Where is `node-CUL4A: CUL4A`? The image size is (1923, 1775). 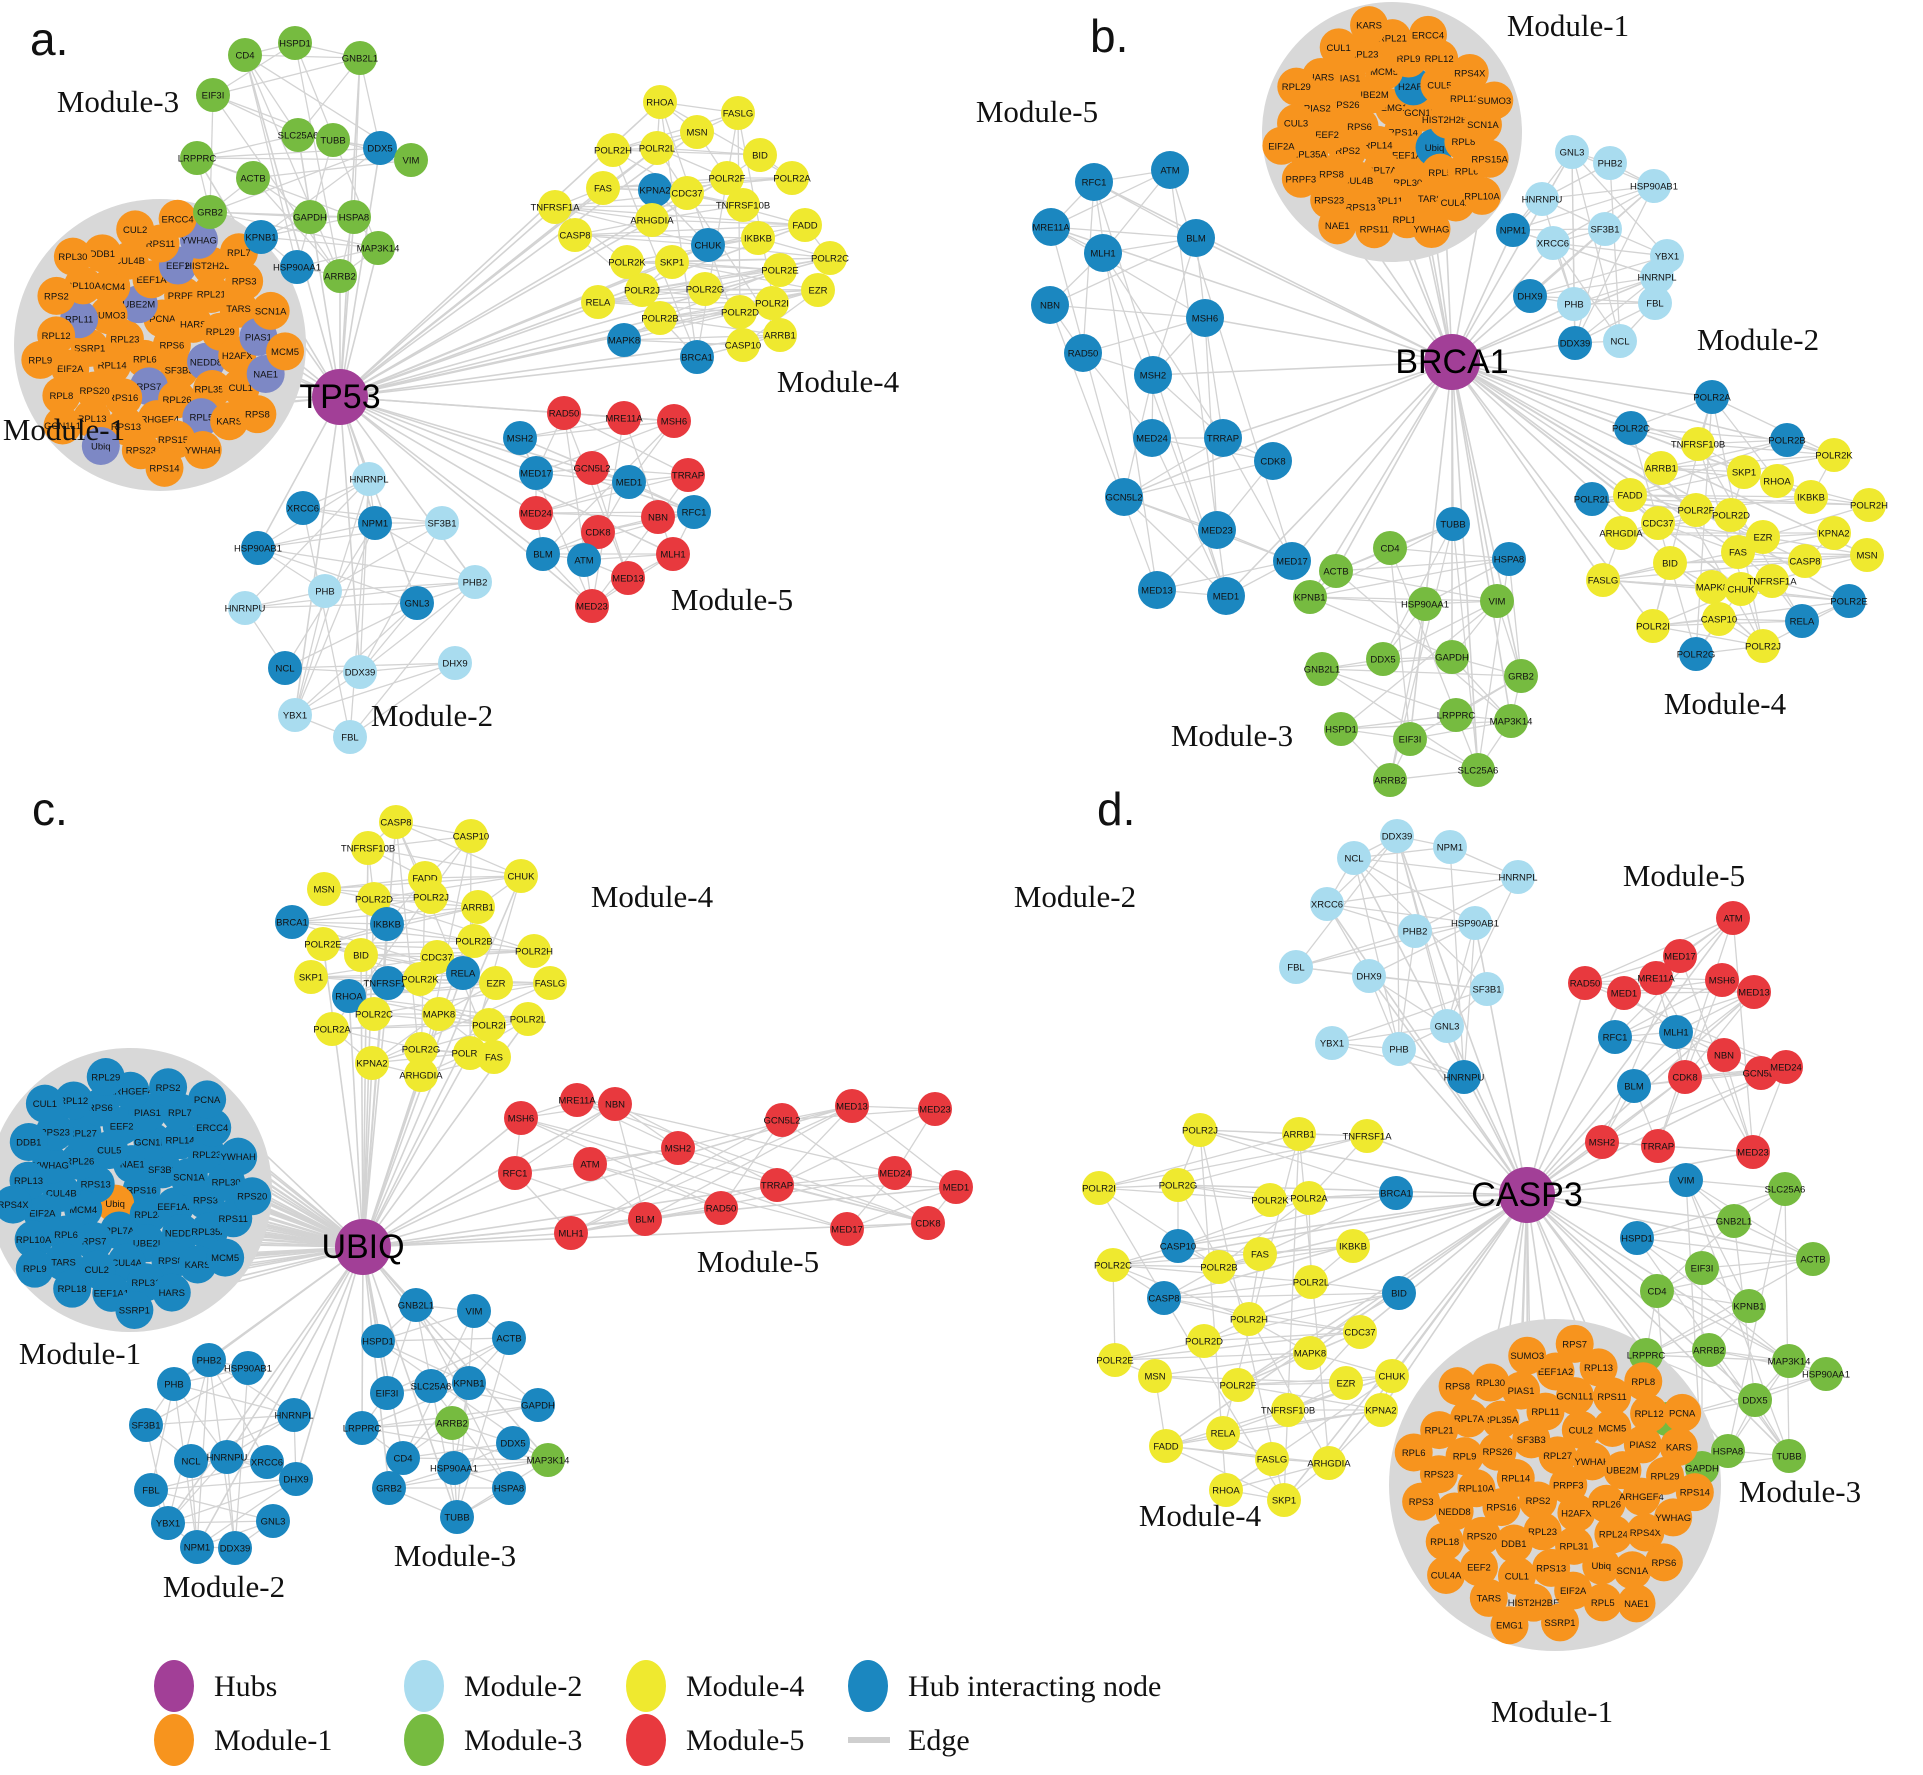 node-CUL4A: CUL4A is located at coordinates (1446, 1574).